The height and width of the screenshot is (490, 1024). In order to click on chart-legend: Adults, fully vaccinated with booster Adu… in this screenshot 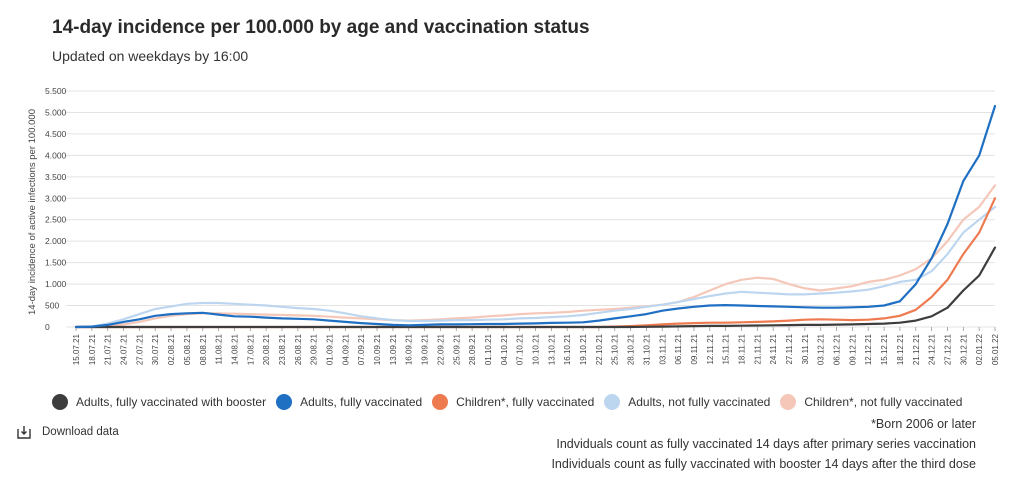, I will do `click(512, 402)`.